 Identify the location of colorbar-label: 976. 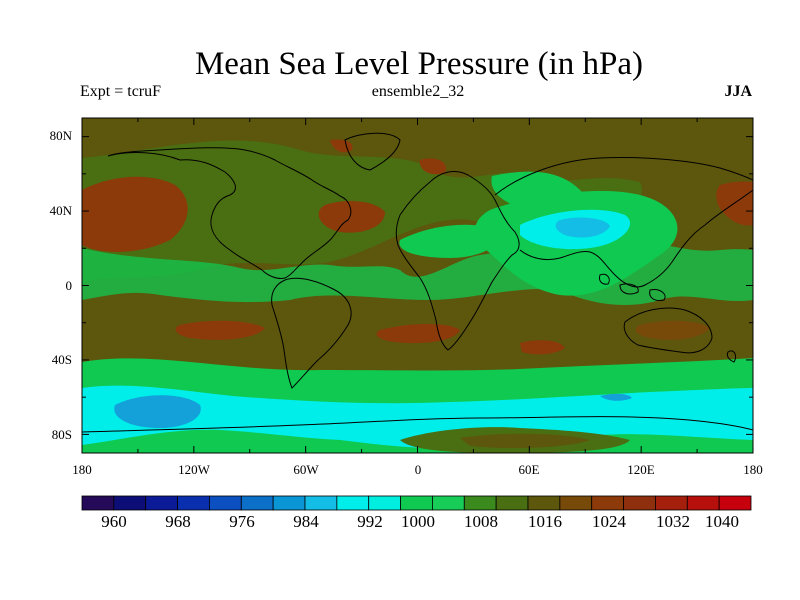
(242, 521).